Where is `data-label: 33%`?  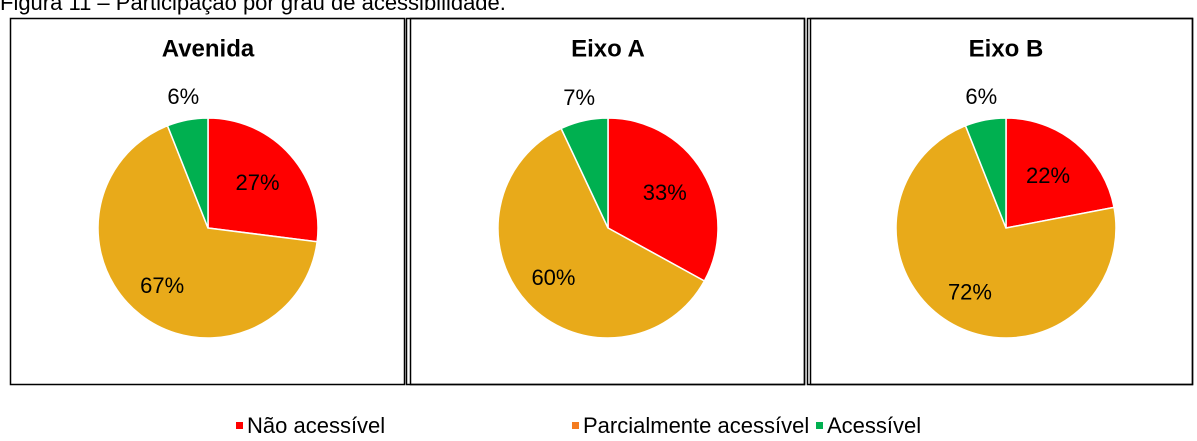 data-label: 33% is located at coordinates (665, 192).